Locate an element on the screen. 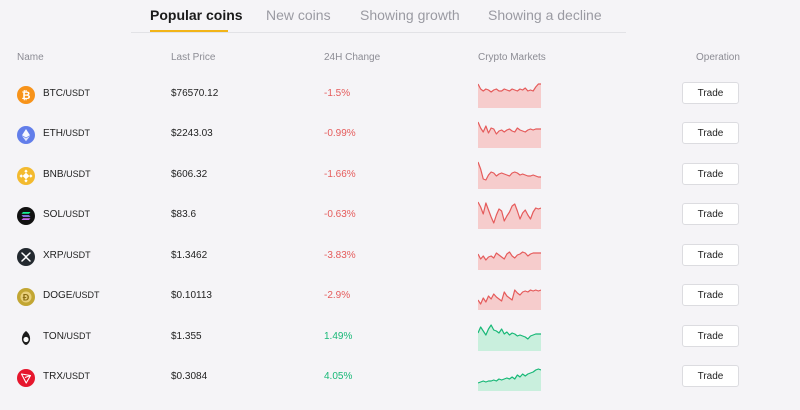  coin-row-sol: SOL/USDT $83.6 -0.63% Trade is located at coordinates (400, 215).